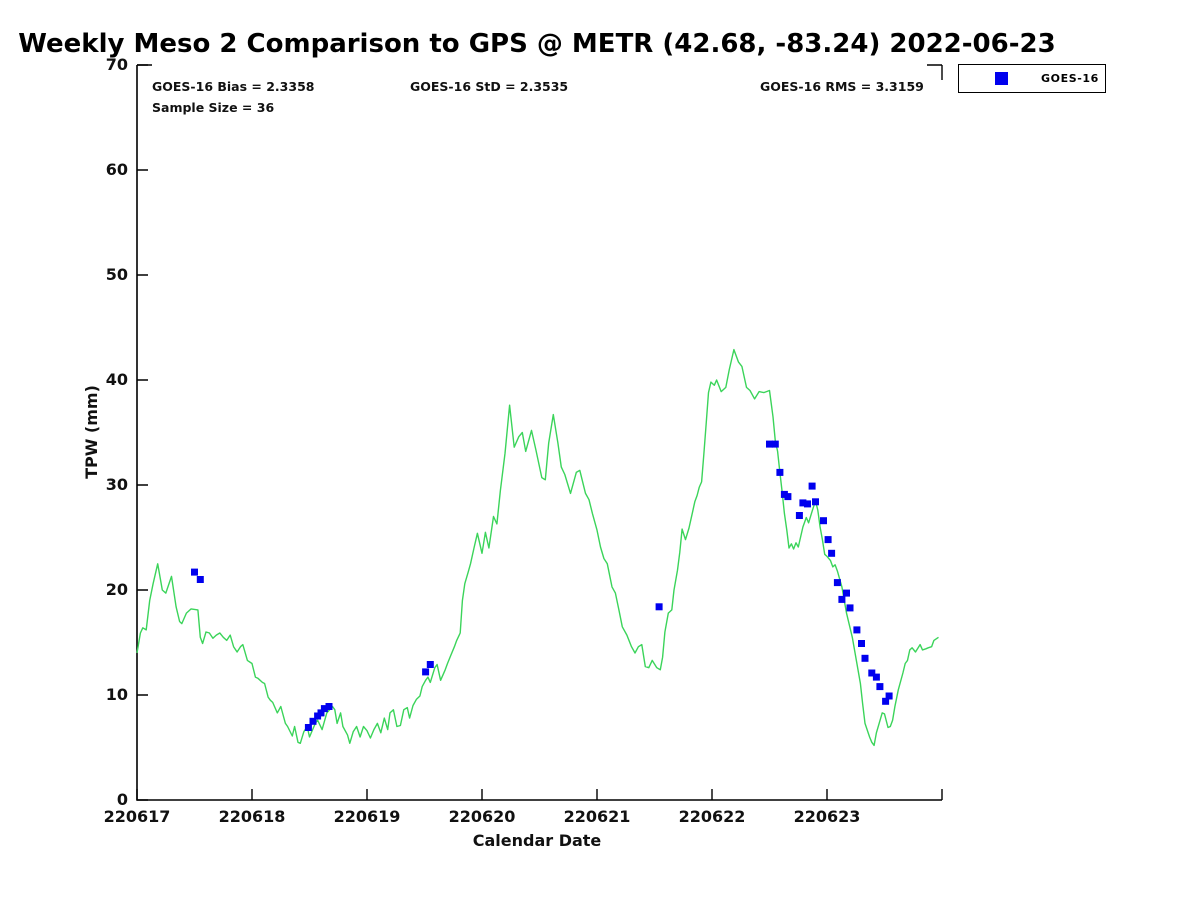 The image size is (1200, 900). Describe the element at coordinates (489, 86) in the screenshot. I see `stat-std: GOES-16 StD = 2.3535` at that location.